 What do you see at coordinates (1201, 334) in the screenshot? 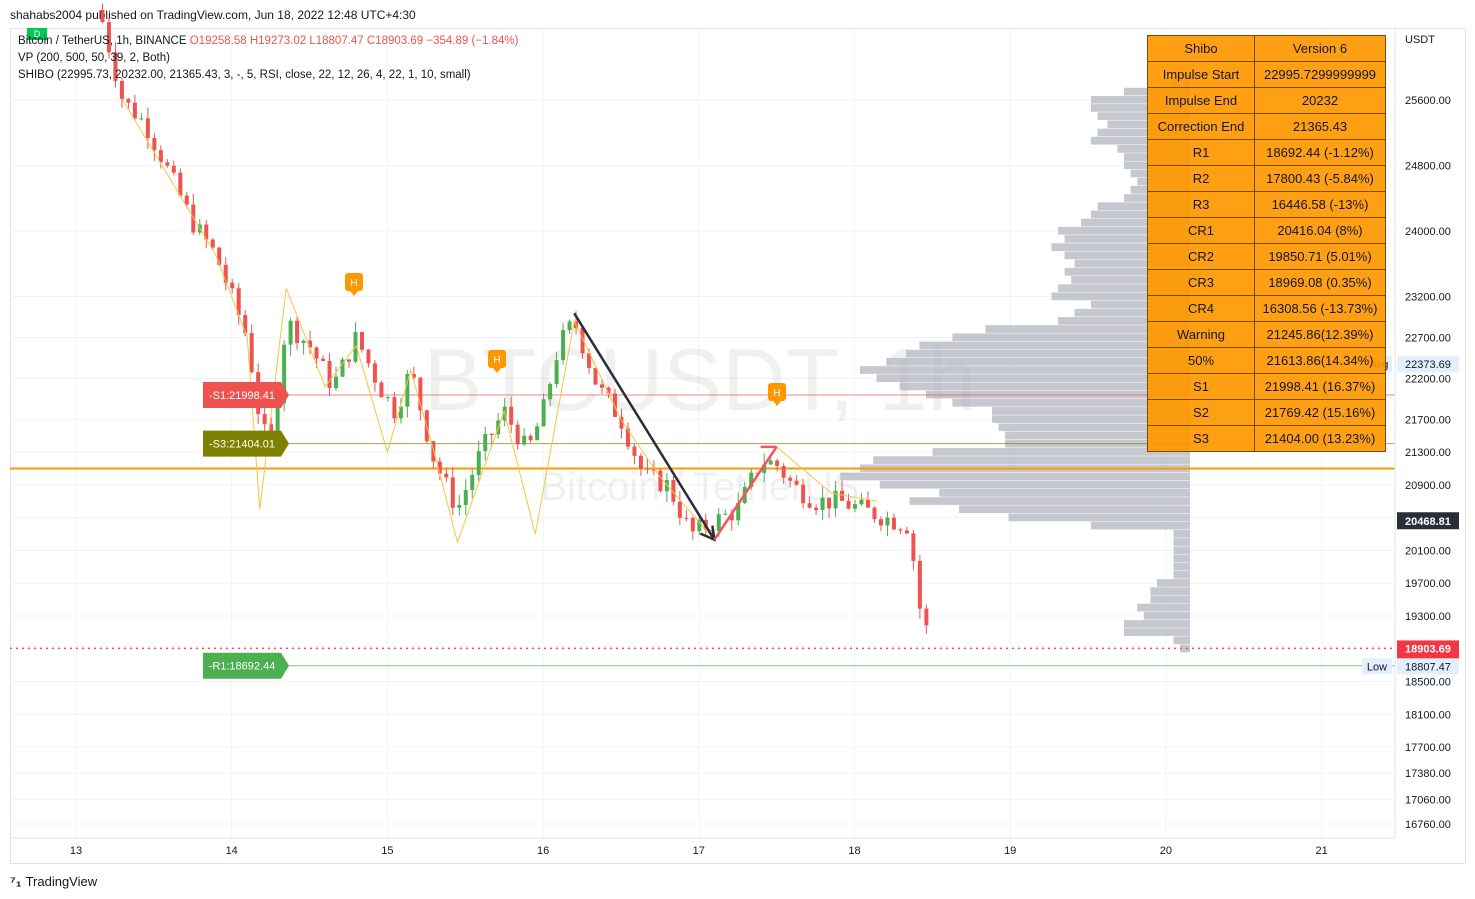
I see `shibo-table-key: Warning` at bounding box center [1201, 334].